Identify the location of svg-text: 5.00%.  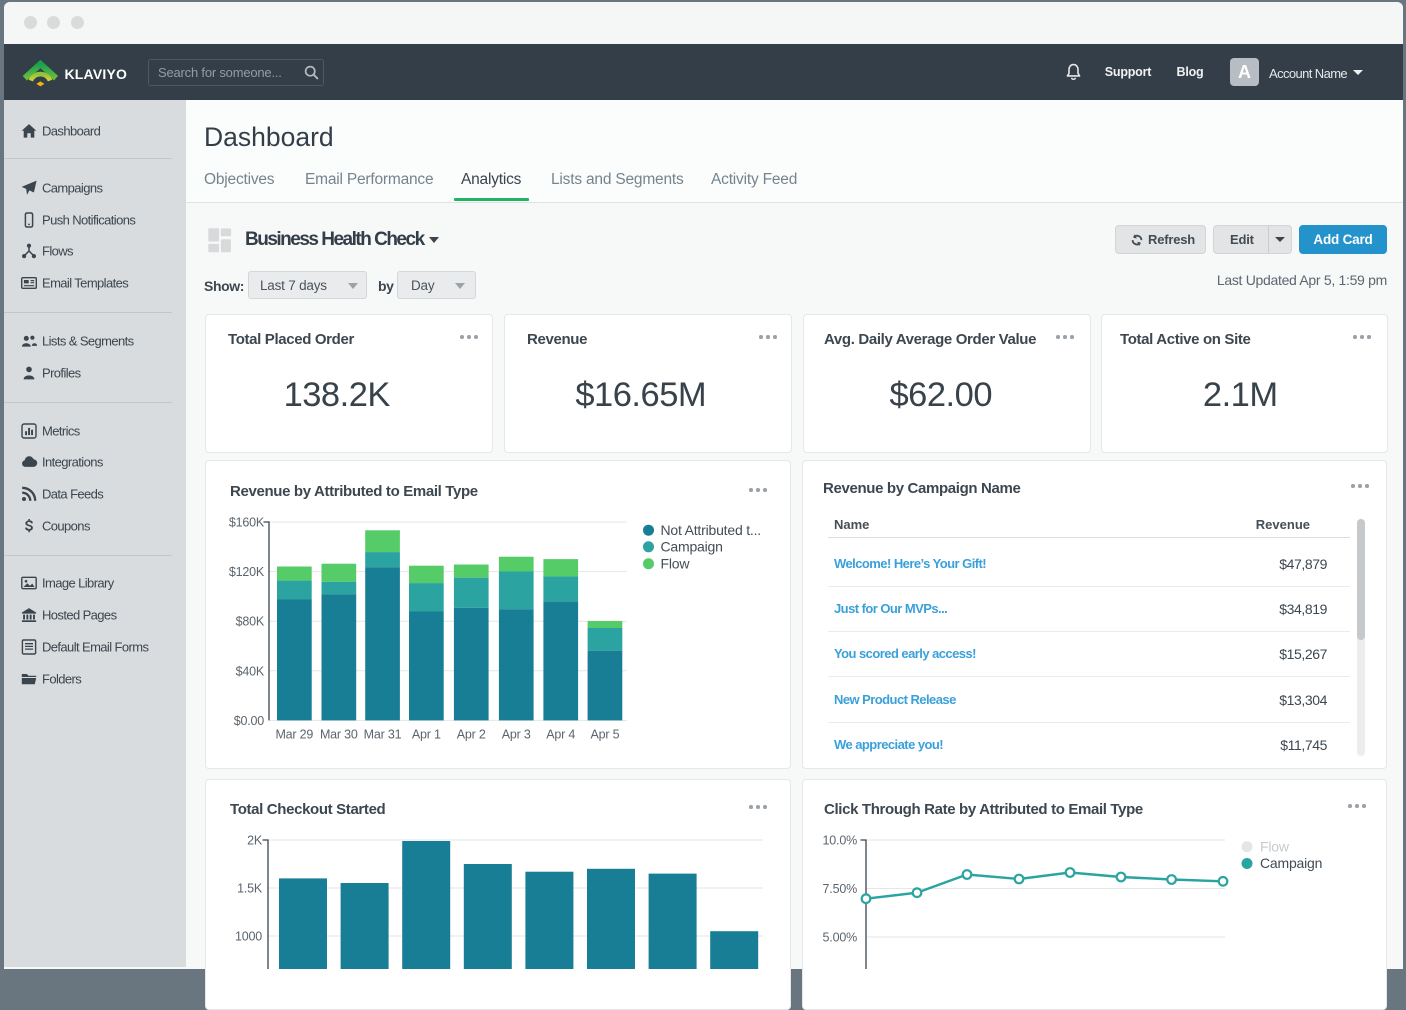
(840, 938).